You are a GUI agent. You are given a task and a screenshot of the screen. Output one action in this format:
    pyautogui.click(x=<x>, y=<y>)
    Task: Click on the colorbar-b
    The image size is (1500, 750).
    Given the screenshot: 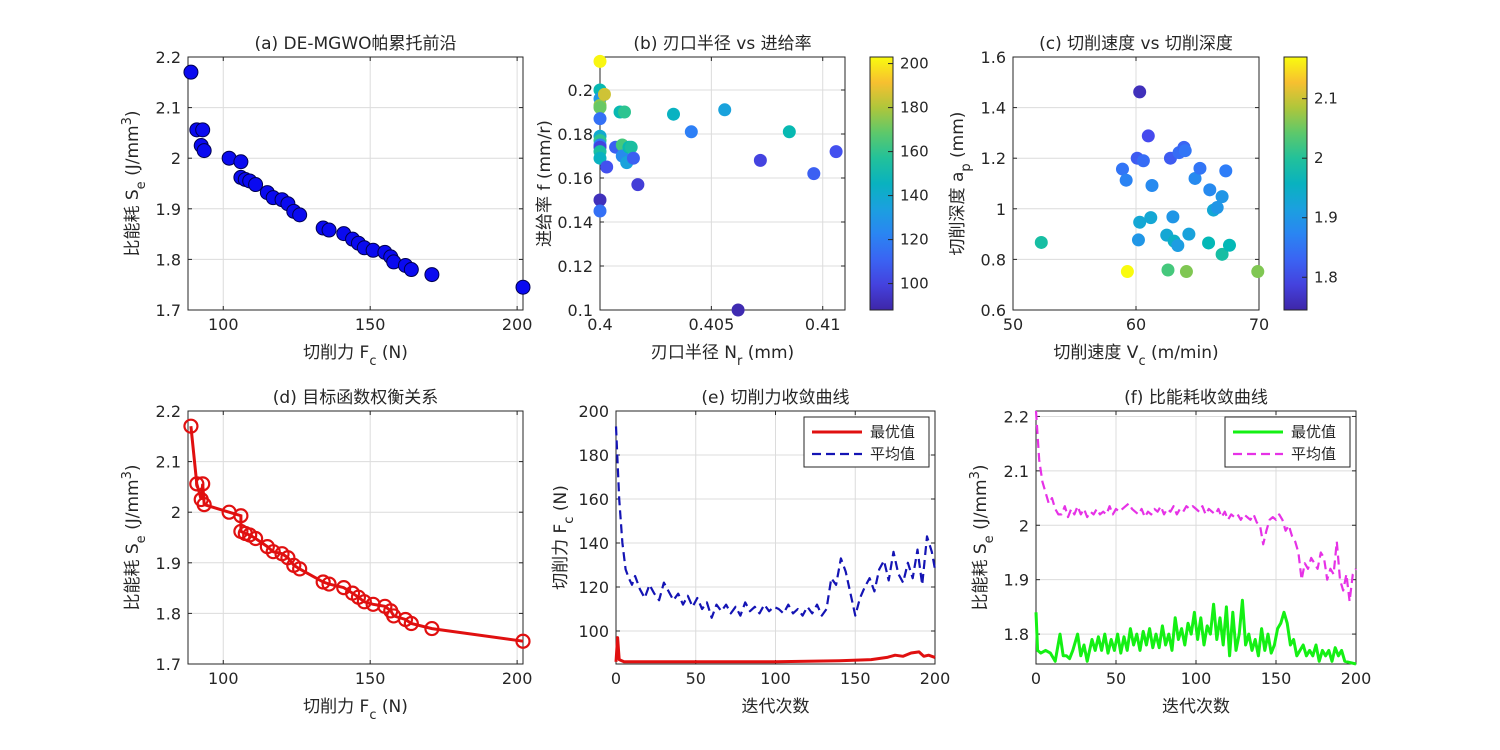 What is the action you would take?
    pyautogui.click(x=881, y=183)
    